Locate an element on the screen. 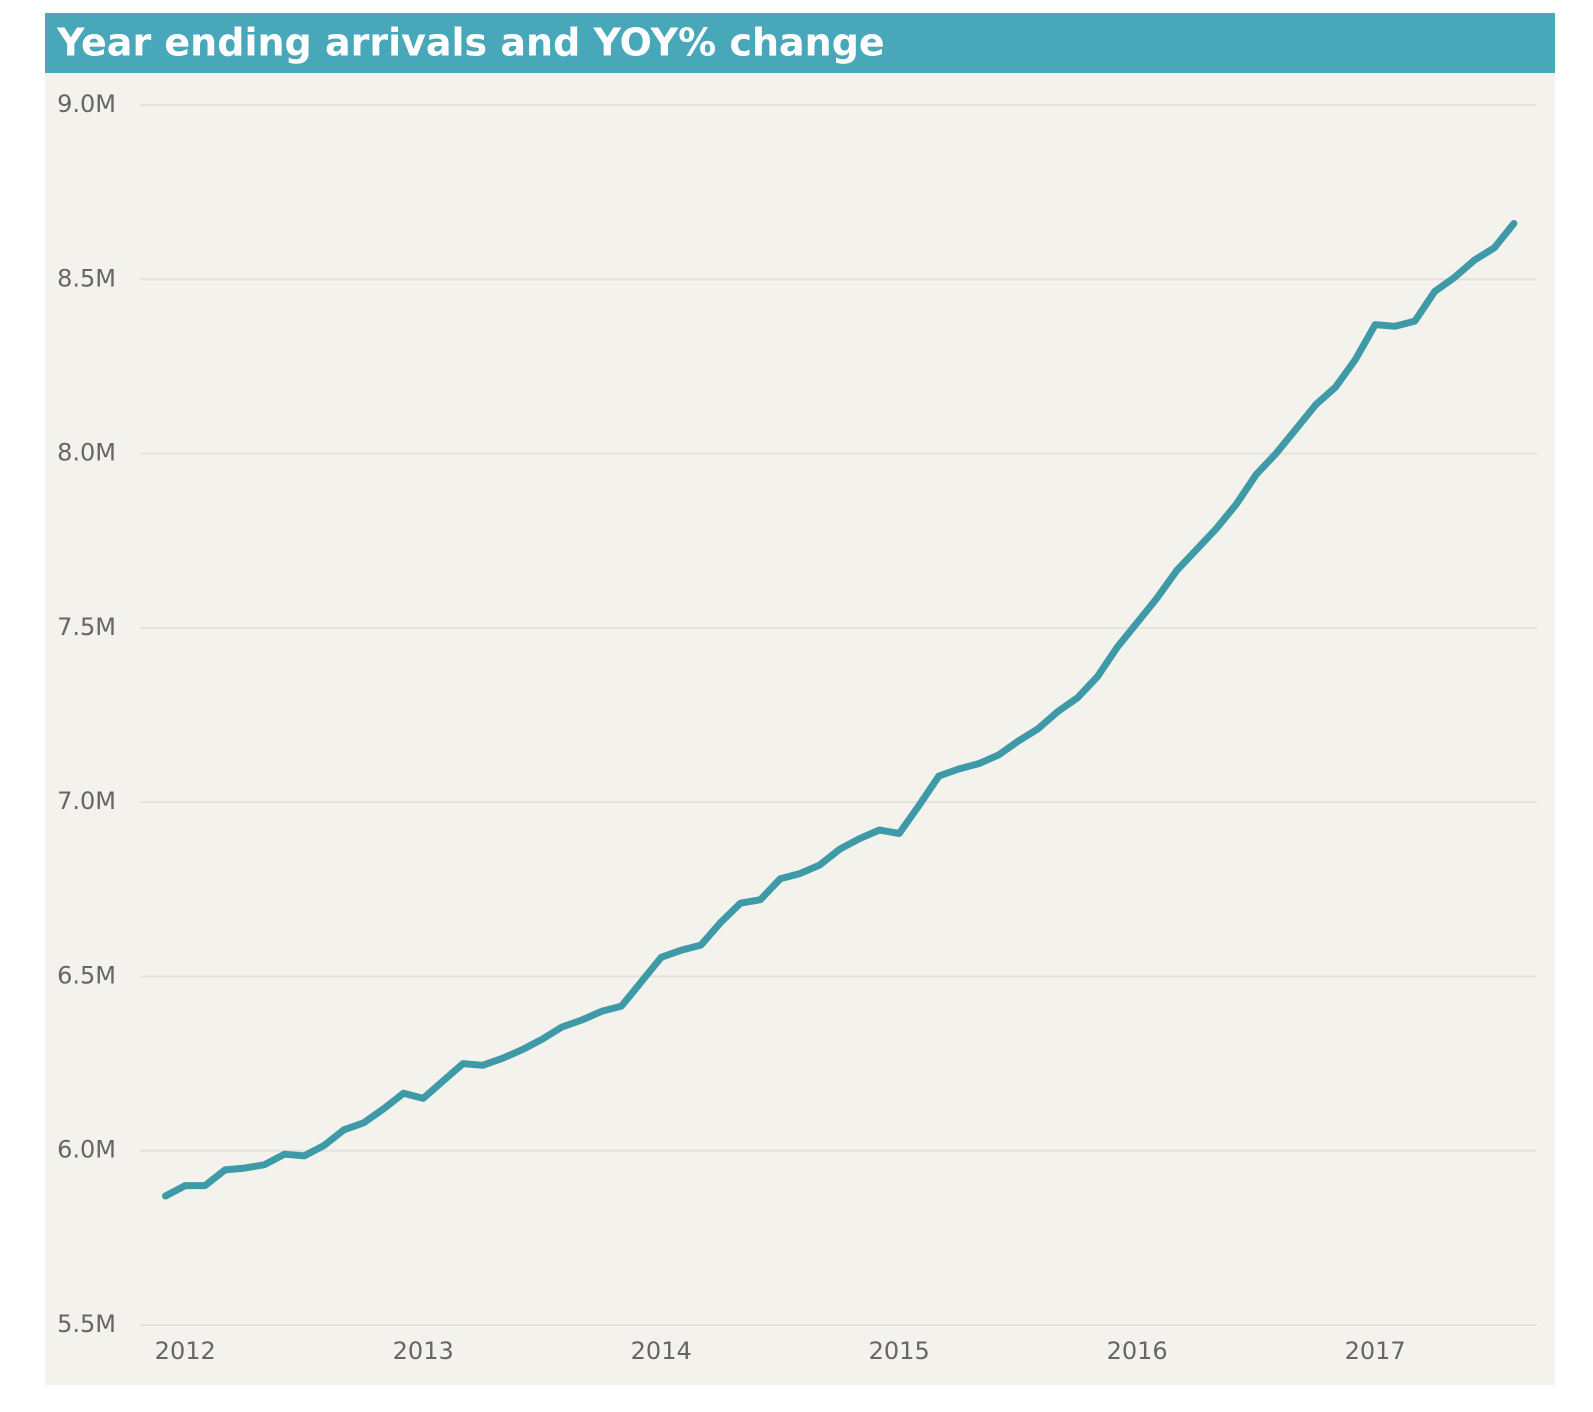 The width and height of the screenshot is (1593, 1412). title-bar is located at coordinates (800, 43).